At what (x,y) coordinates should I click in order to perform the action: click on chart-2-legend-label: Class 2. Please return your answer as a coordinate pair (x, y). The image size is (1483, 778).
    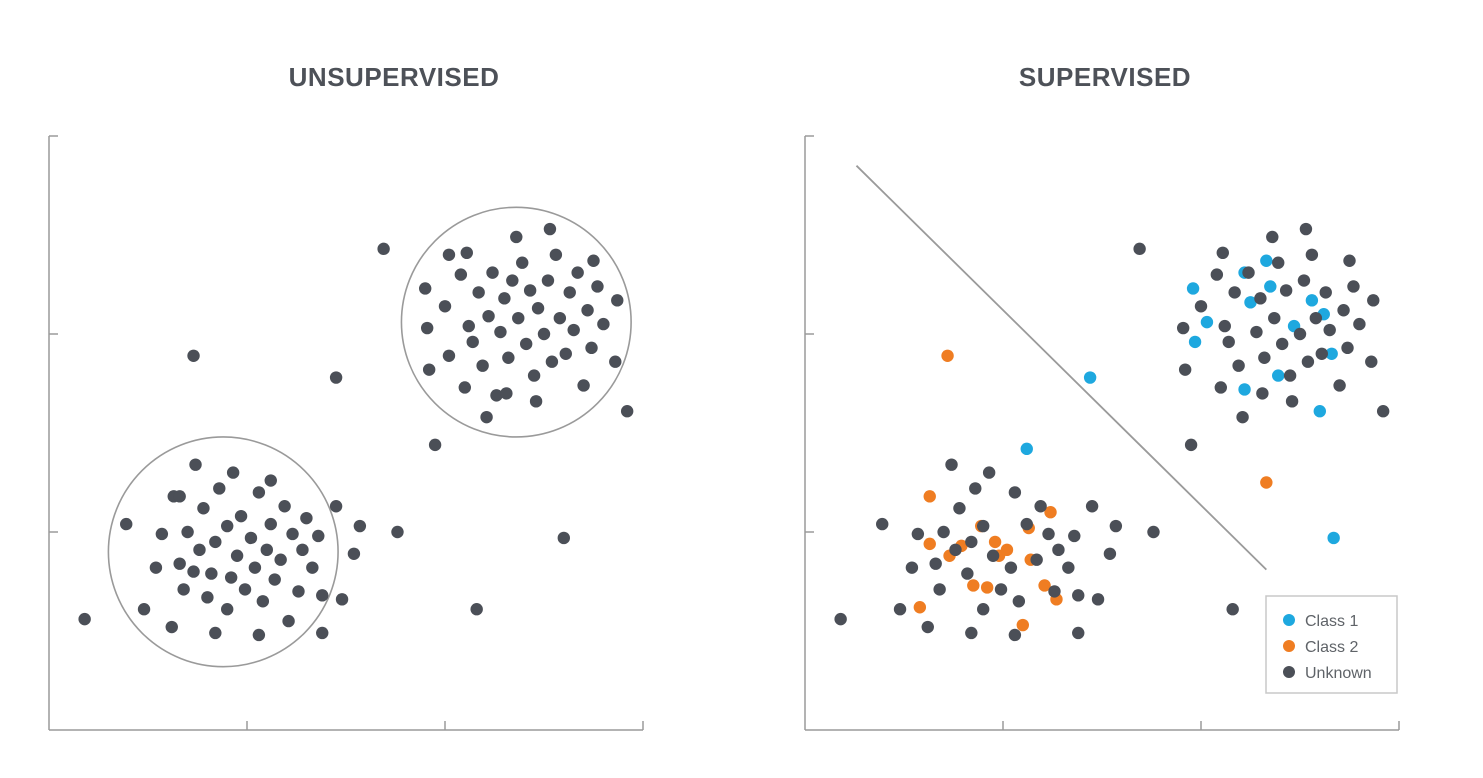
    Looking at the image, I should click on (1331, 647).